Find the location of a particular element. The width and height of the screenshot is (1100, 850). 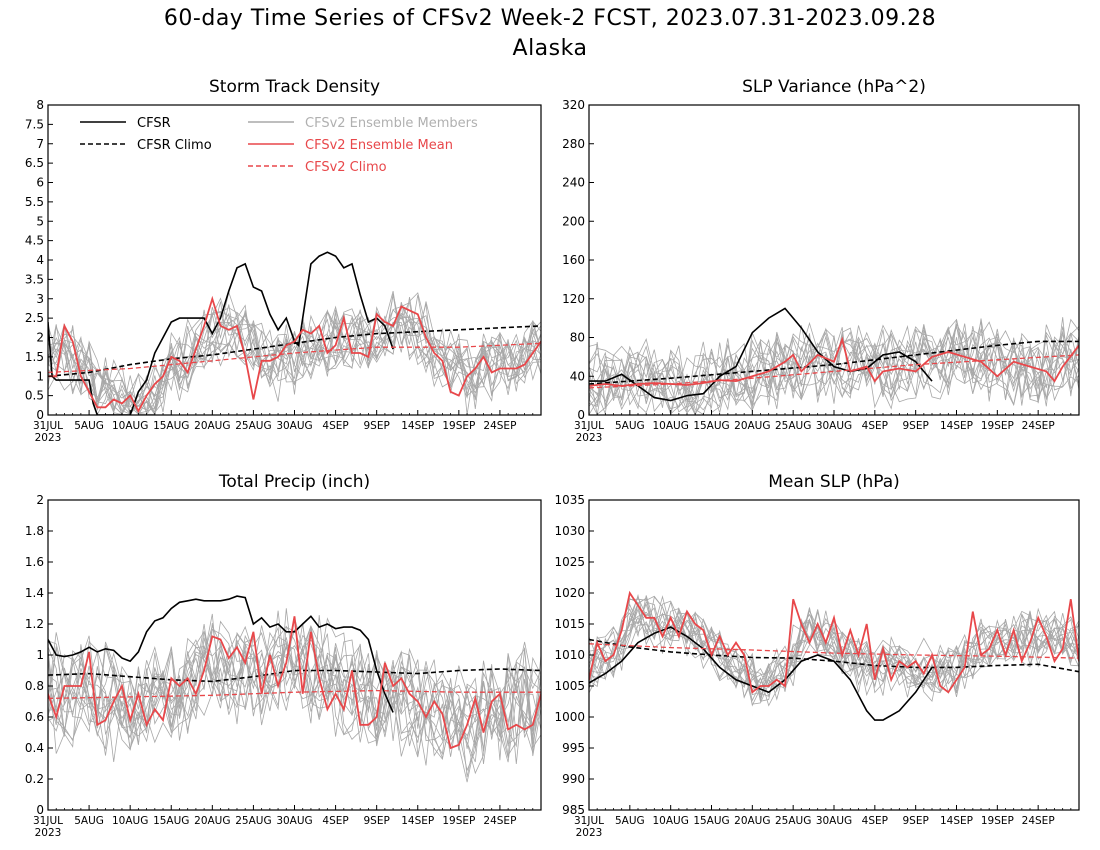

y-tick-label: 995 is located at coordinates (573, 748).